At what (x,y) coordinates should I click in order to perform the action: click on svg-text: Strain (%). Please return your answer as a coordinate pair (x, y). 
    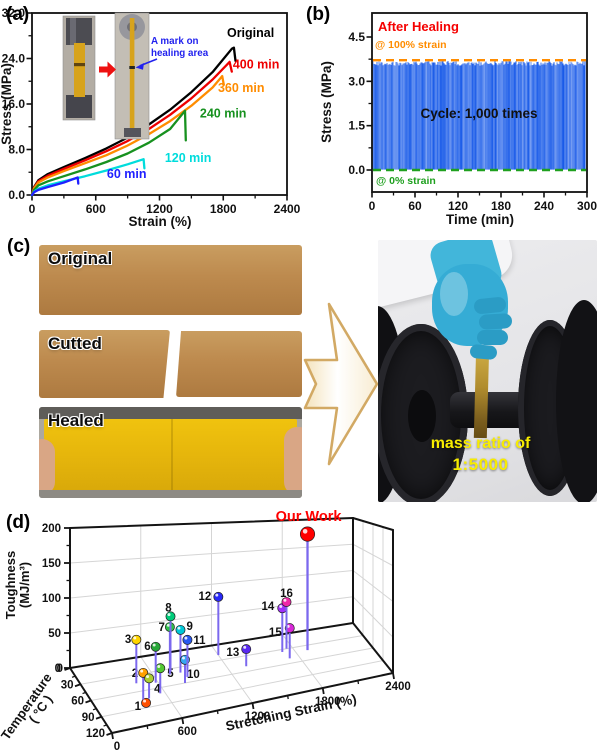
    Looking at the image, I should click on (159, 221).